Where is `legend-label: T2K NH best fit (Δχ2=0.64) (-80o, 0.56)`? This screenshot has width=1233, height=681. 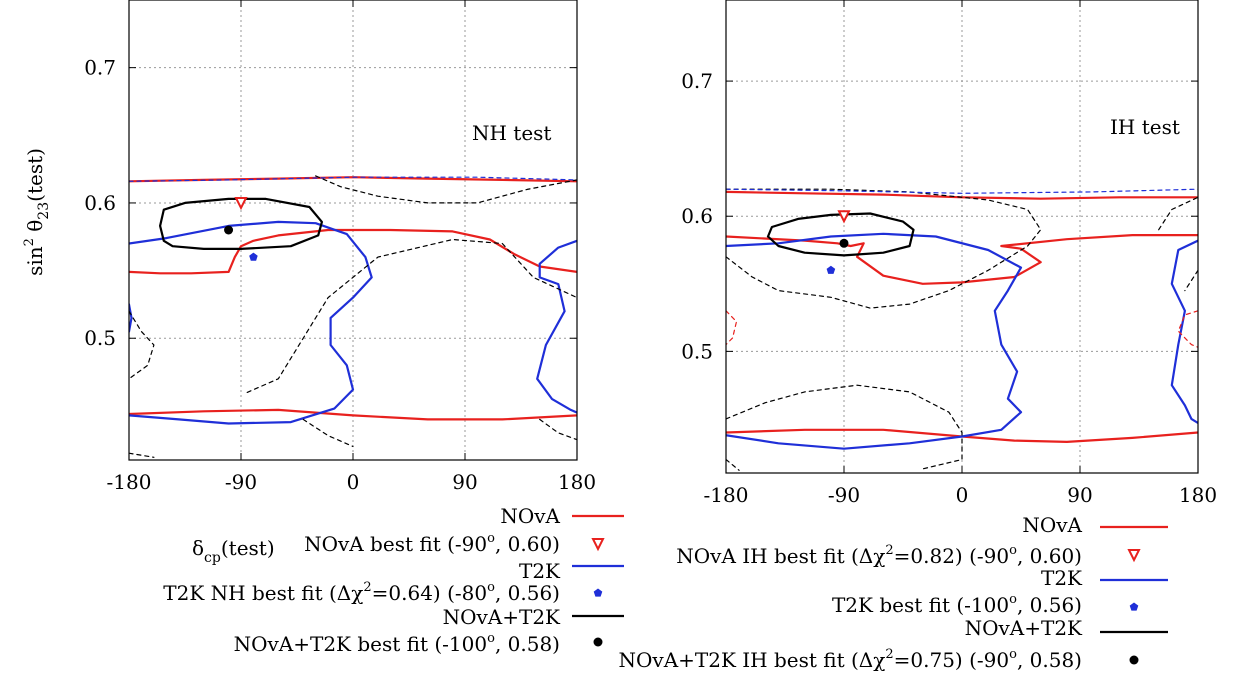 legend-label: T2K NH best fit (Δχ2=0.64) (-80o, 0.56) is located at coordinates (361, 592).